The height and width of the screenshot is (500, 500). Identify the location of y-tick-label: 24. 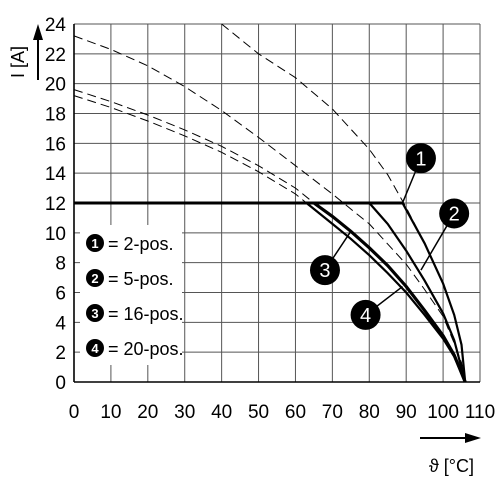
(56, 25).